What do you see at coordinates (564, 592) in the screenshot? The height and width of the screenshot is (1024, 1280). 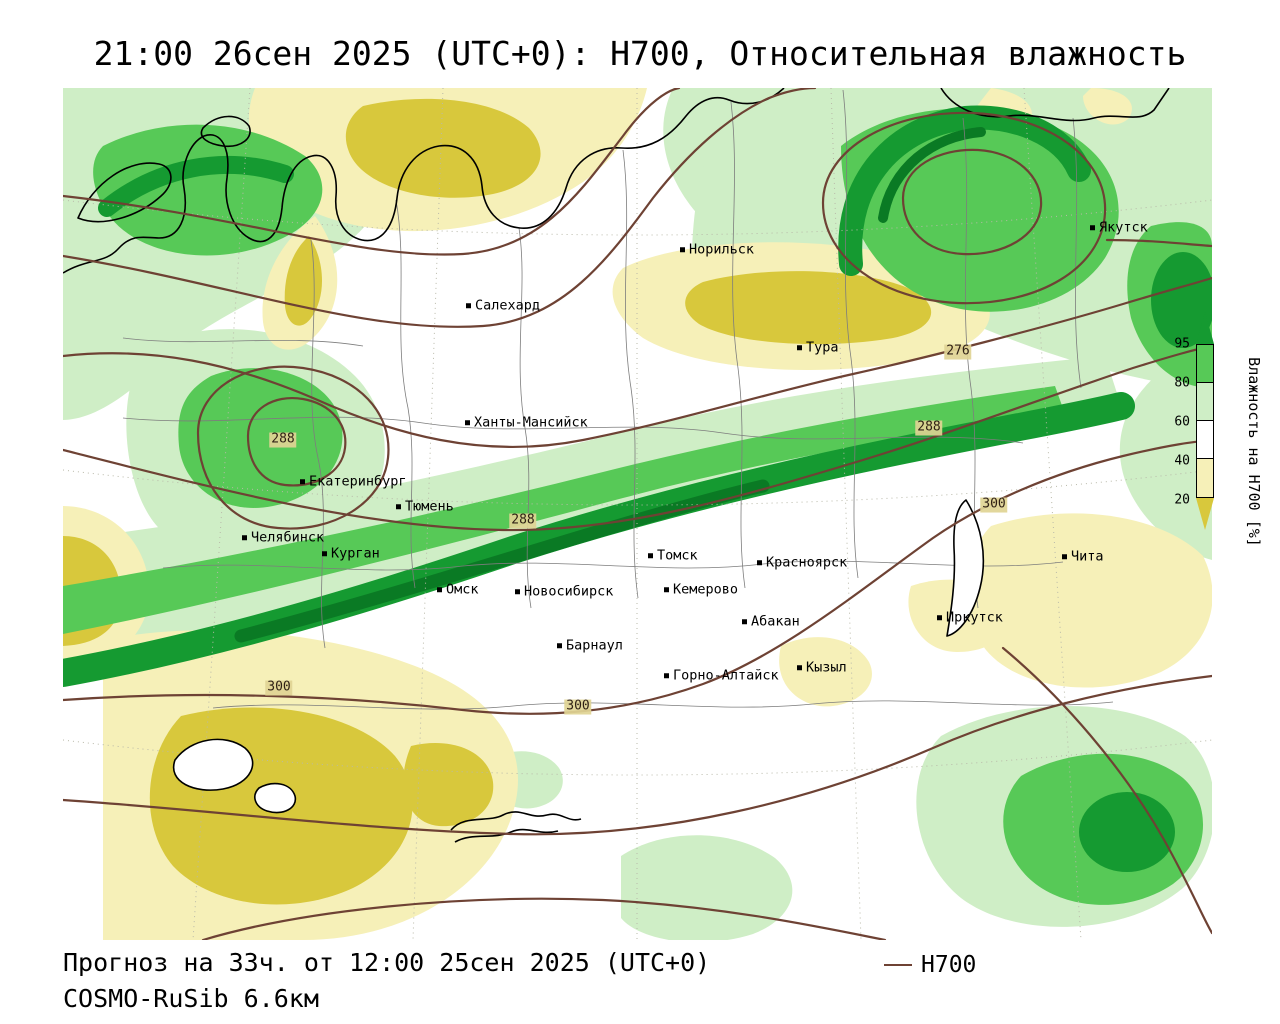 I see `city-label: Новосибирск` at bounding box center [564, 592].